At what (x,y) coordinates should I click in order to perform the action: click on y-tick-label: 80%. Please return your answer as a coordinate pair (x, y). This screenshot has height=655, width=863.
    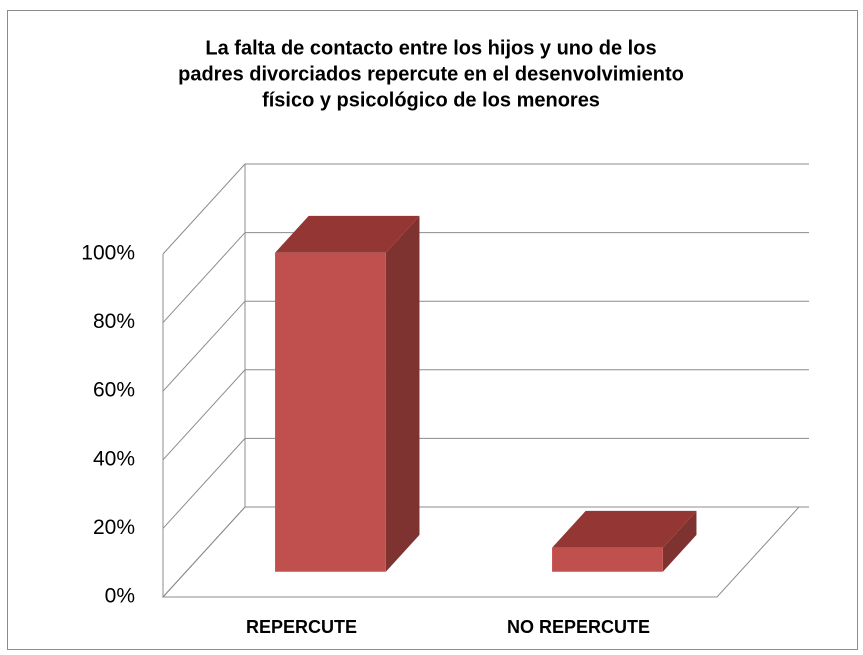
    Looking at the image, I should click on (114, 321).